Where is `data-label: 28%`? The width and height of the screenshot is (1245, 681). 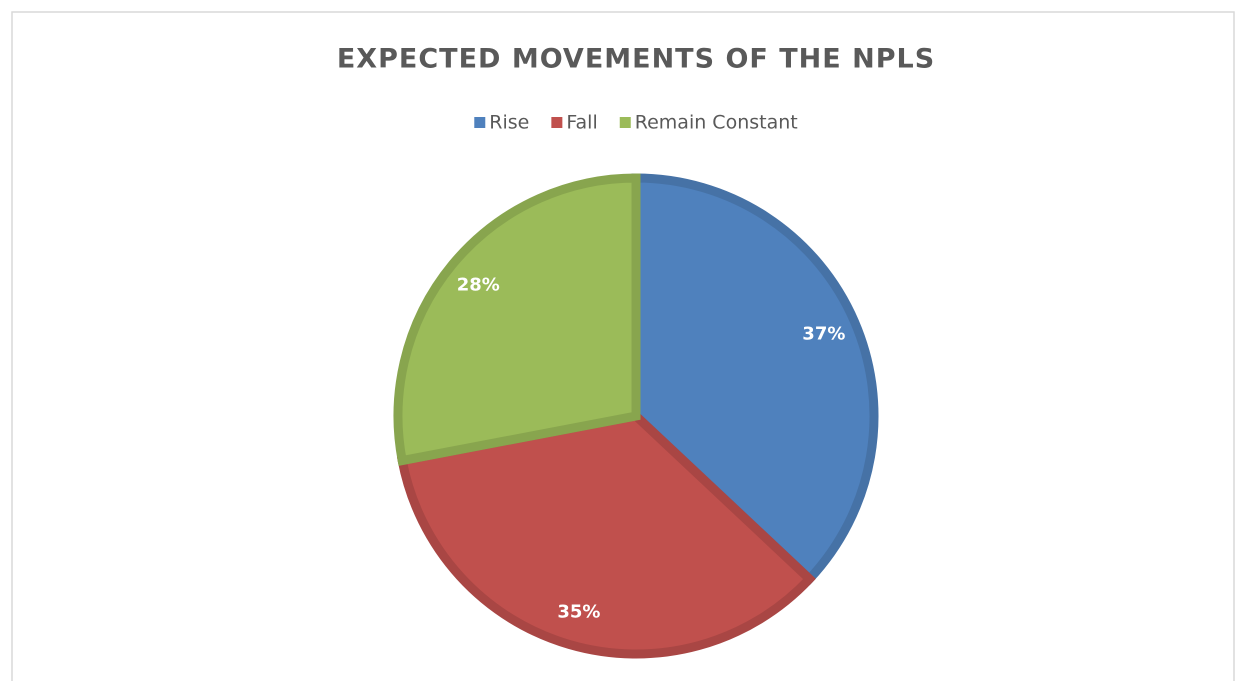 data-label: 28% is located at coordinates (478, 285).